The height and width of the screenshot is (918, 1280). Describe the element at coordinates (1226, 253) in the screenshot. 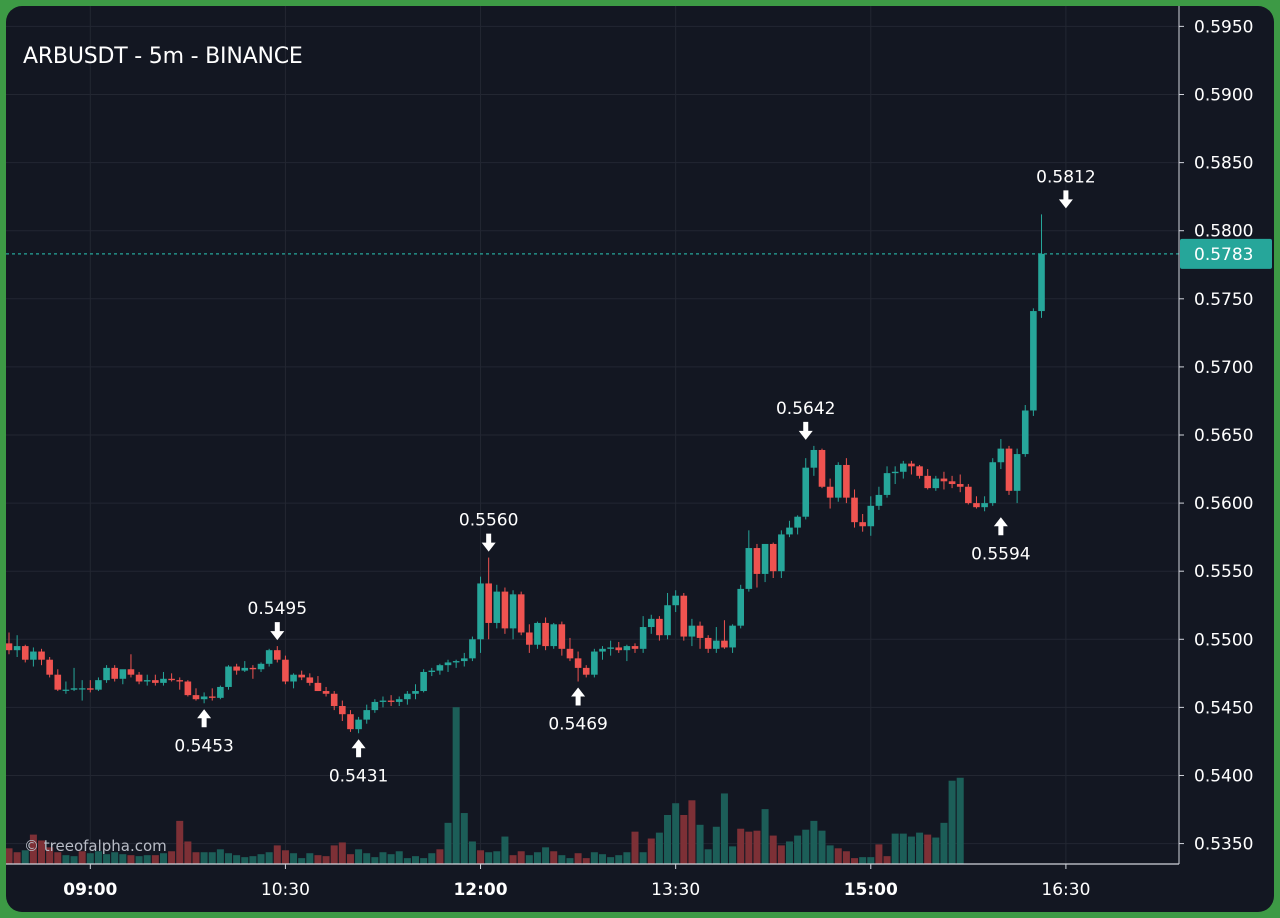

I see `current-price-badge` at that location.